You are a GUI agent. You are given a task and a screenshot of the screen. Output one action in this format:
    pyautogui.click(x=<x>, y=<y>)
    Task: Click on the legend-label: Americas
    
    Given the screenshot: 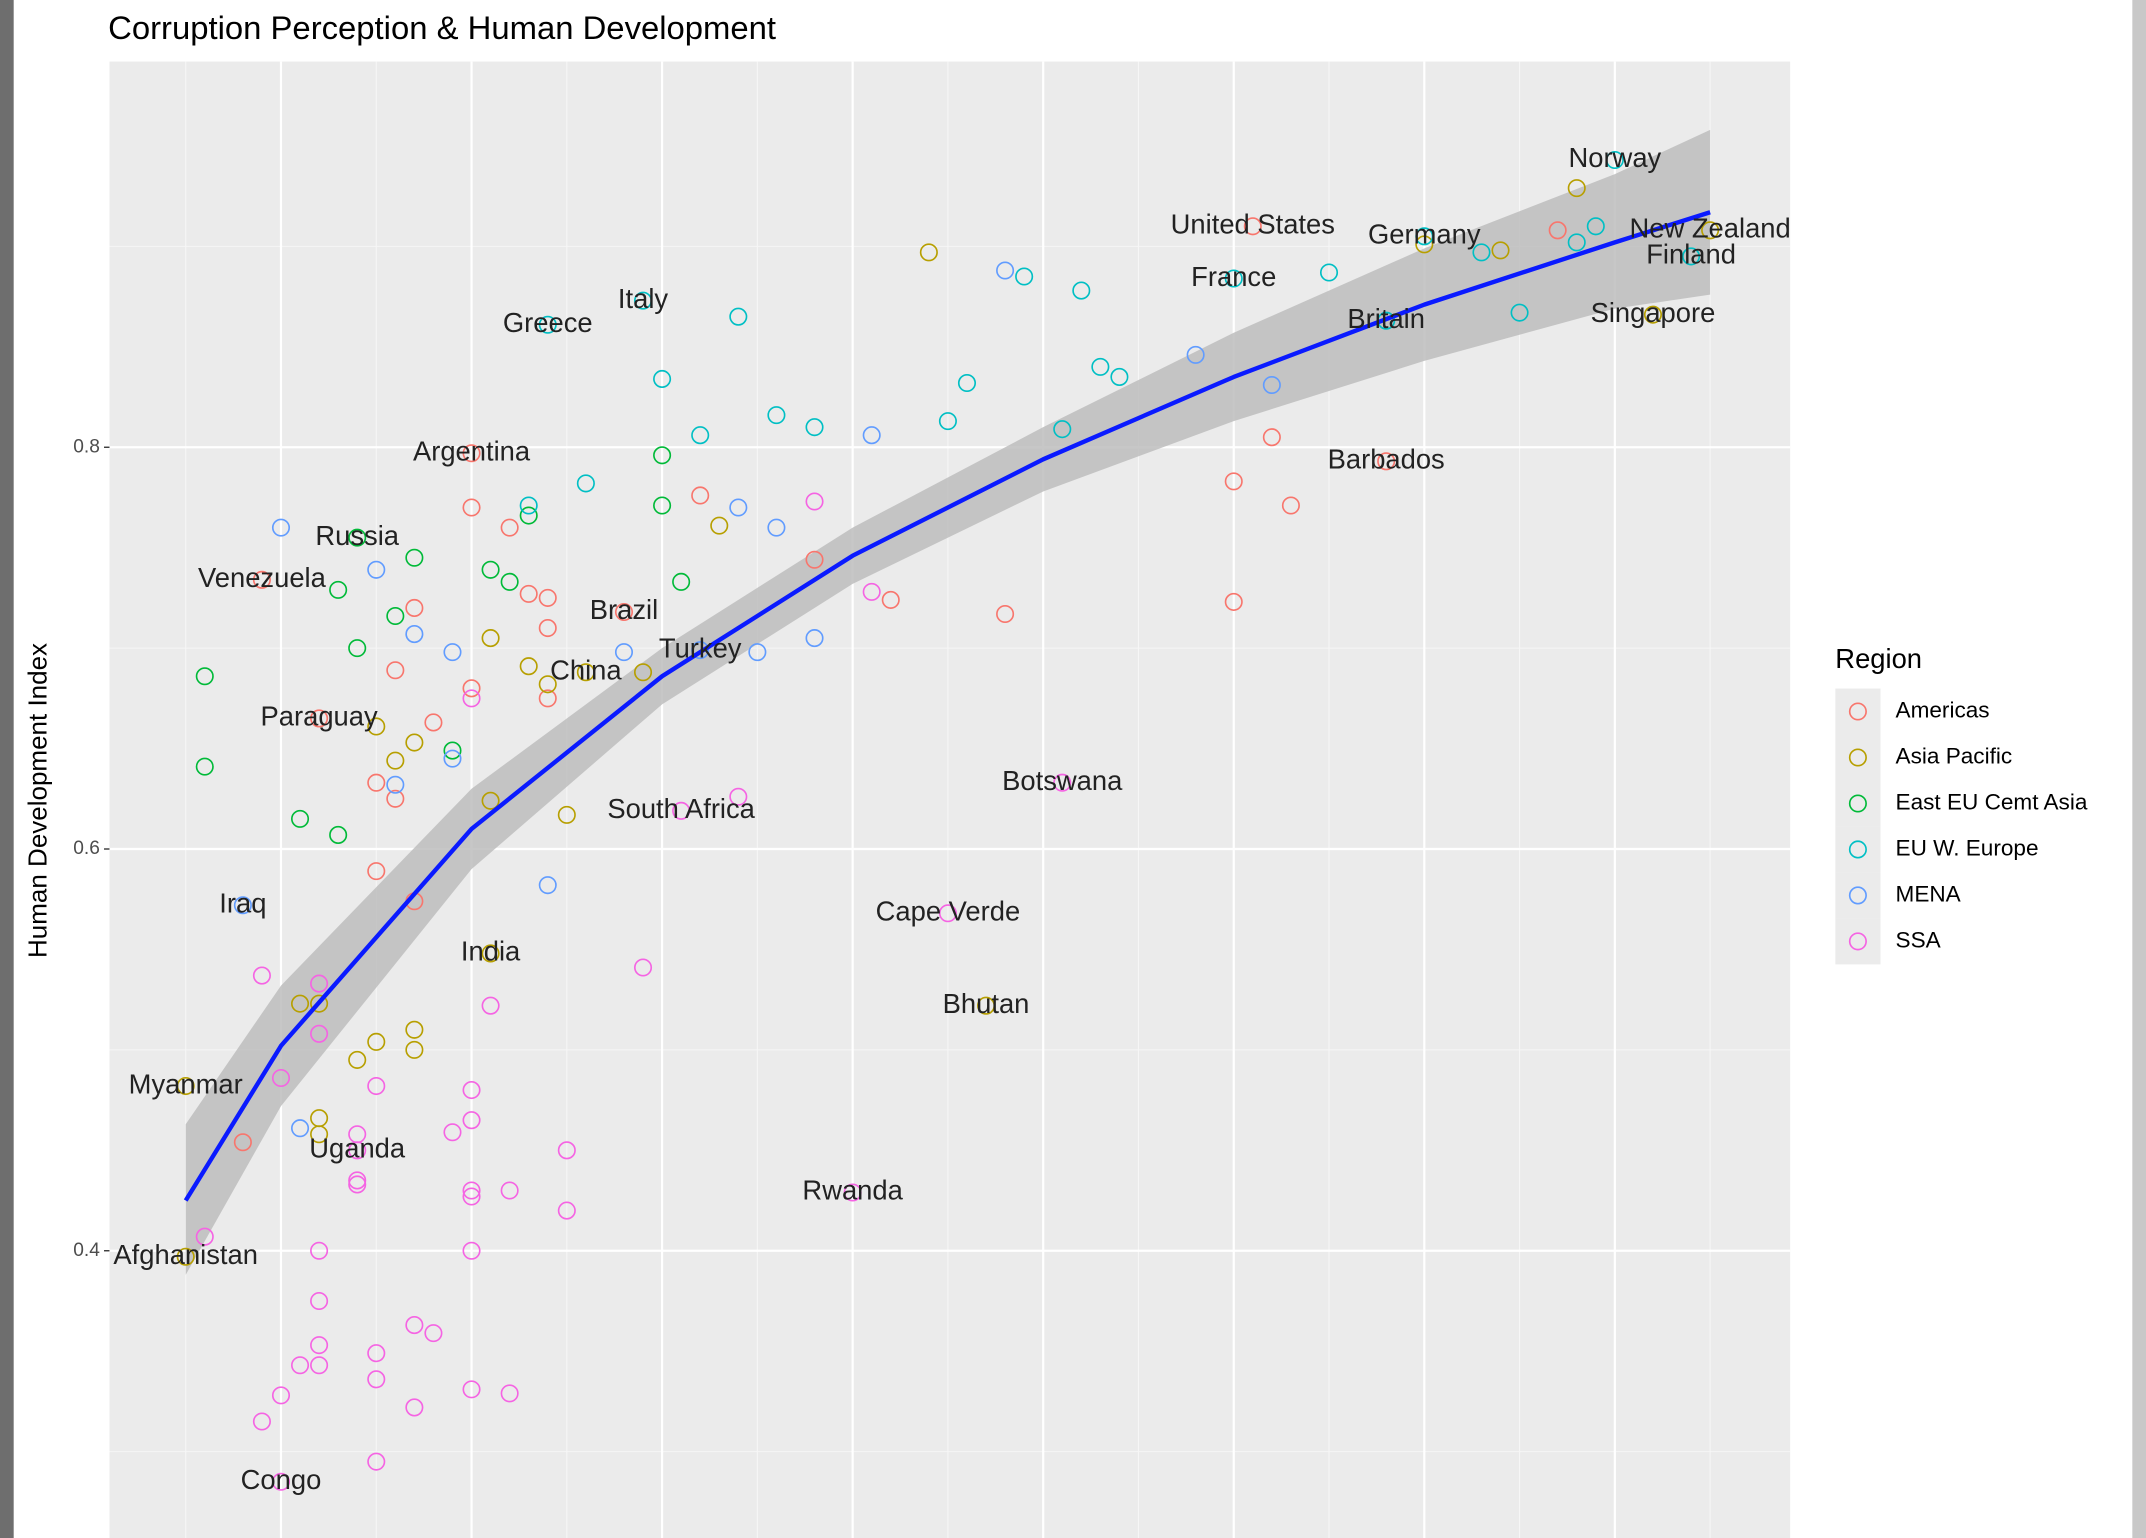 What is the action you would take?
    pyautogui.click(x=1943, y=710)
    